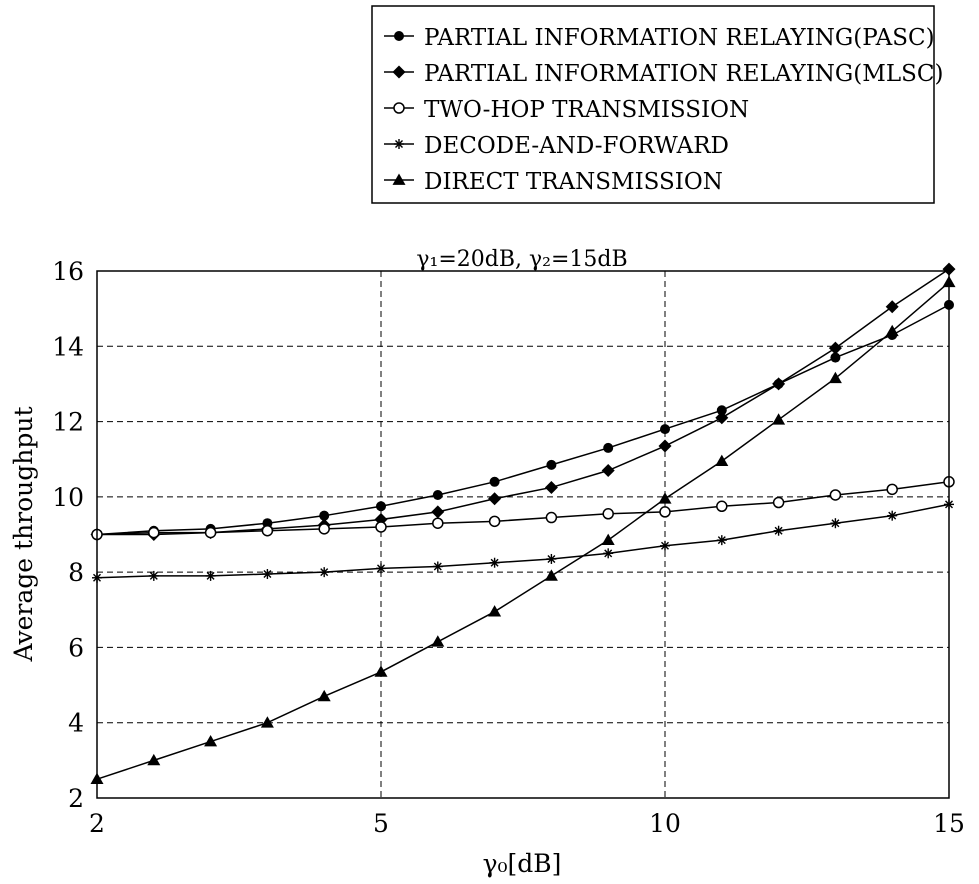 This screenshot has width=979, height=884. I want to click on x-tick-label: 2, so click(97, 823).